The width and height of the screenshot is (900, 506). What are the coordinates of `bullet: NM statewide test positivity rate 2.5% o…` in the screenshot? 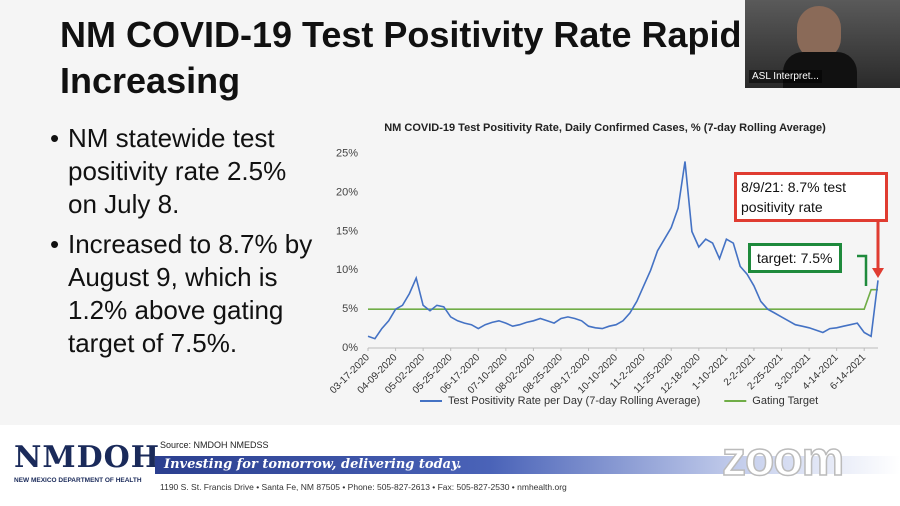 It's located at (184, 171).